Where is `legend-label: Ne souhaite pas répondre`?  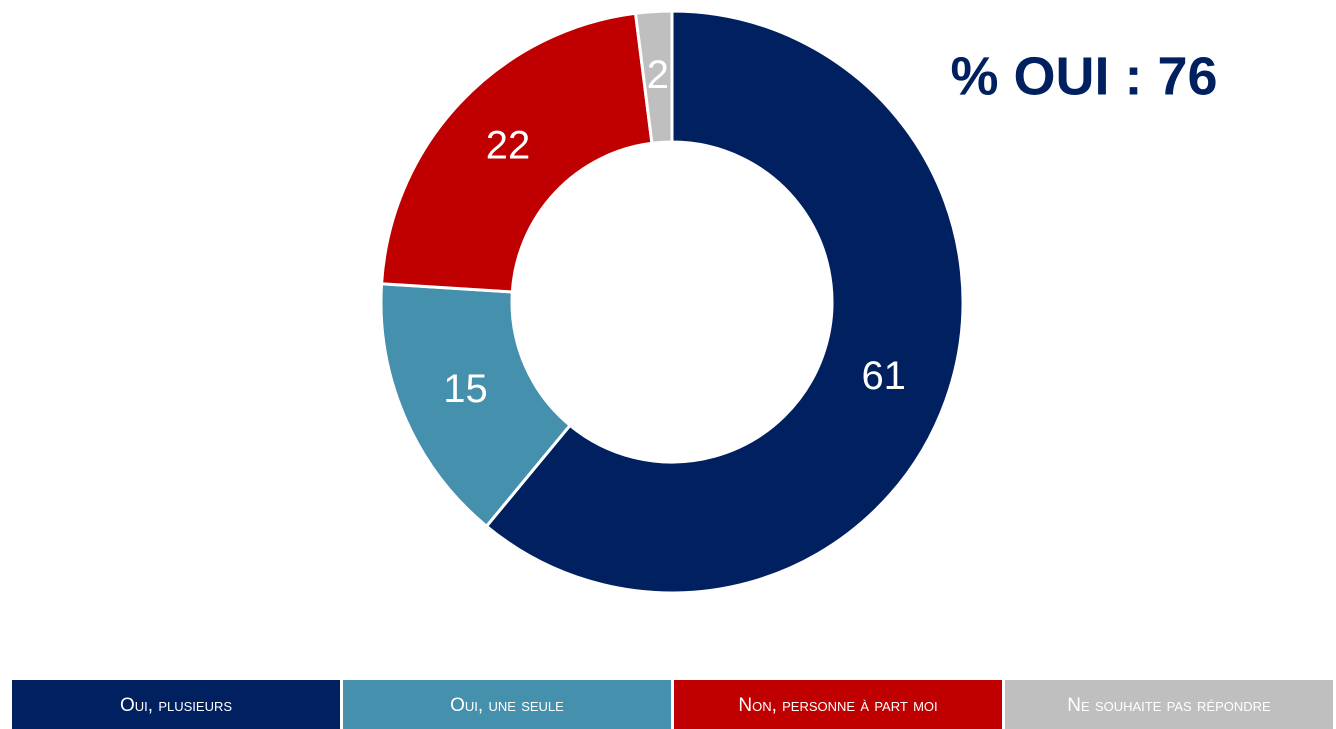 legend-label: Ne souhaite pas répondre is located at coordinates (1169, 705).